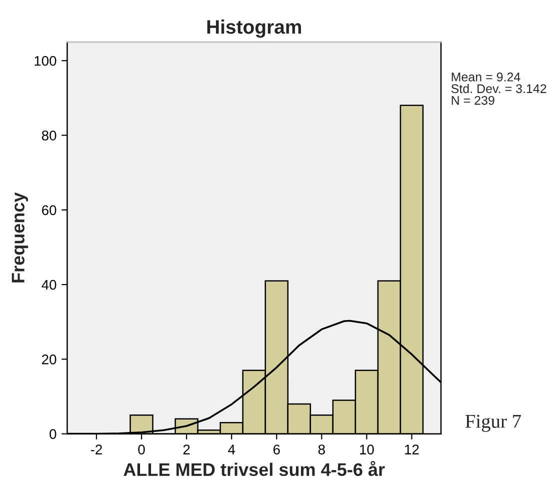 Image resolution: width=560 pixels, height=488 pixels. Describe the element at coordinates (412, 449) in the screenshot. I see `x-tick-label: 12` at that location.